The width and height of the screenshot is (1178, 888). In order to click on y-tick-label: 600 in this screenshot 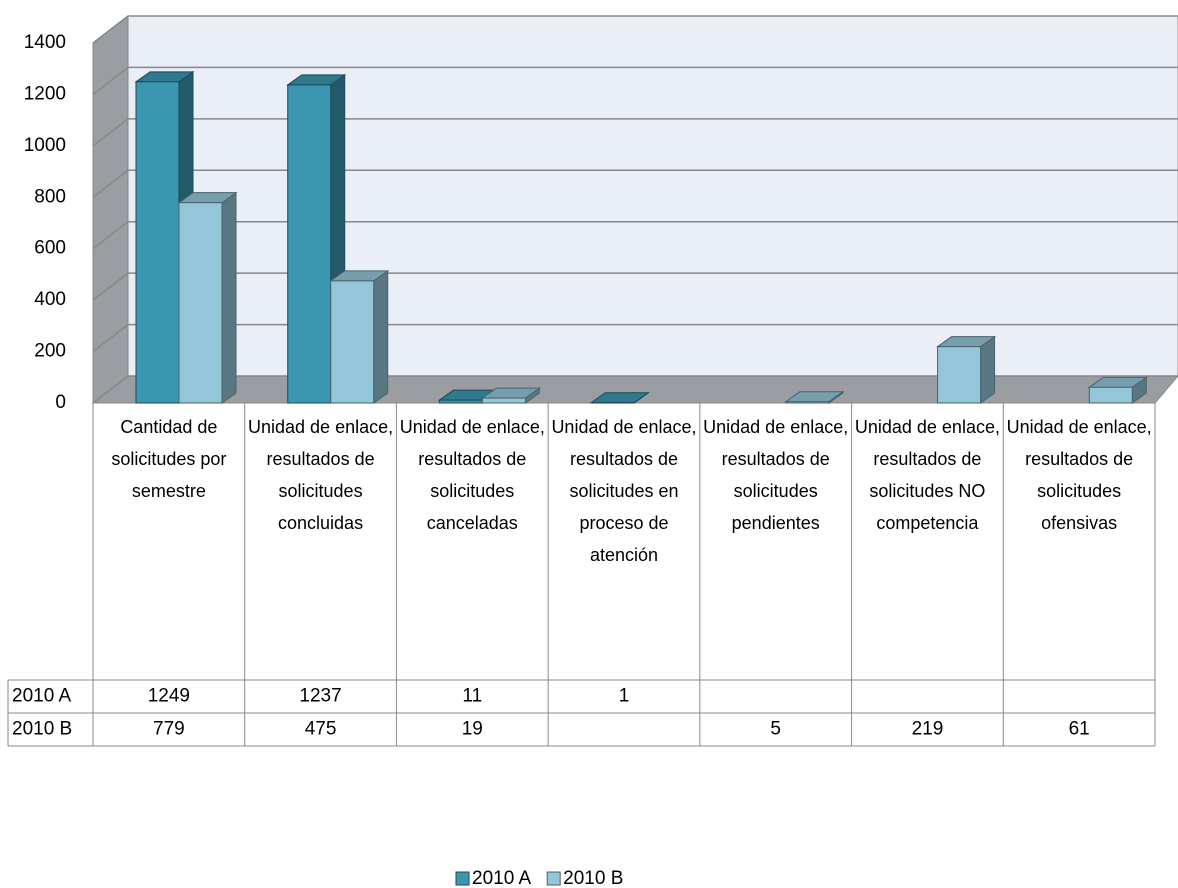, I will do `click(50, 248)`.